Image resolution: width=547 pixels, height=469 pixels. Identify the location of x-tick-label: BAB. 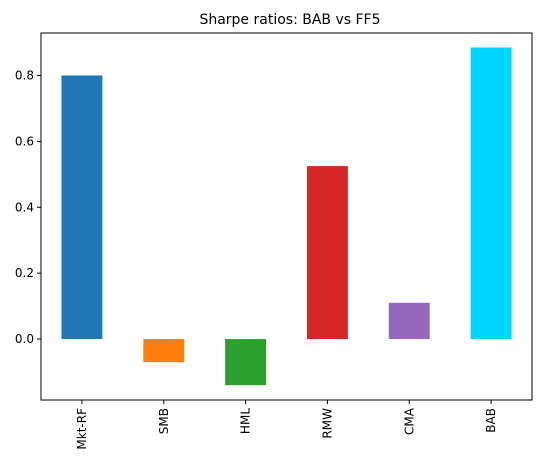
(491, 420).